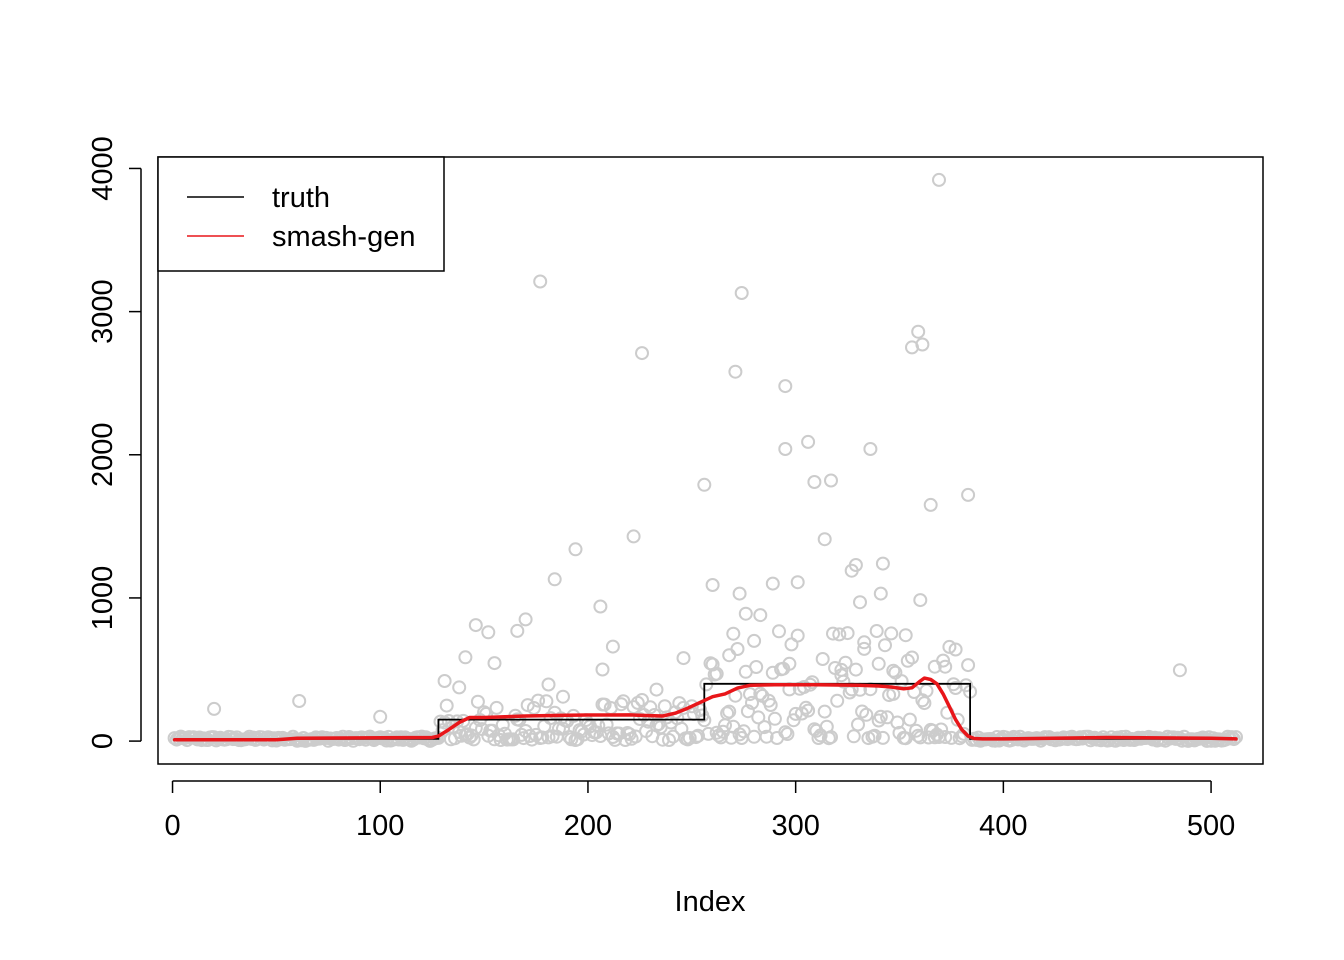  What do you see at coordinates (103, 598) in the screenshot?
I see `y-tick-label: 1000` at bounding box center [103, 598].